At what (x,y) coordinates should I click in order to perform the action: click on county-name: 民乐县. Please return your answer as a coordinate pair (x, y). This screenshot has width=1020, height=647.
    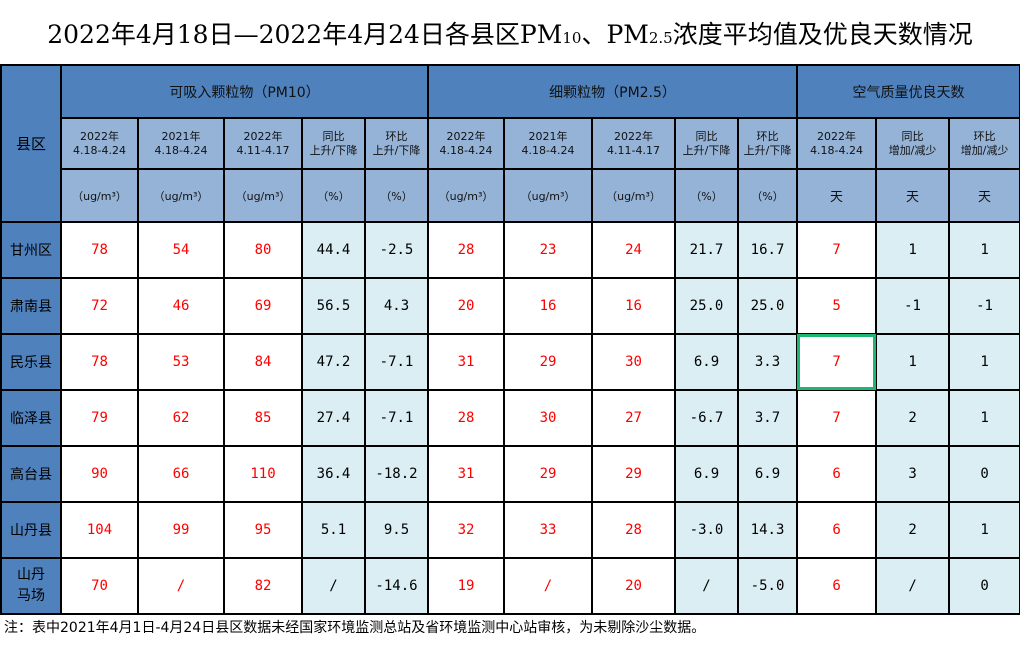
    Looking at the image, I should click on (31, 362).